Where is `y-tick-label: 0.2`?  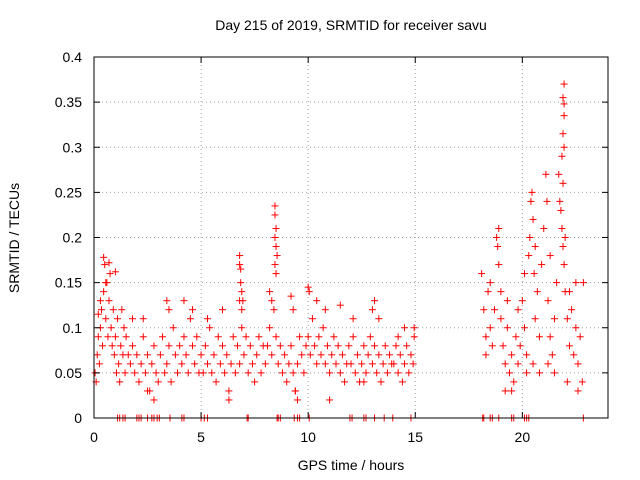
y-tick-label: 0.2 is located at coordinates (73, 238).